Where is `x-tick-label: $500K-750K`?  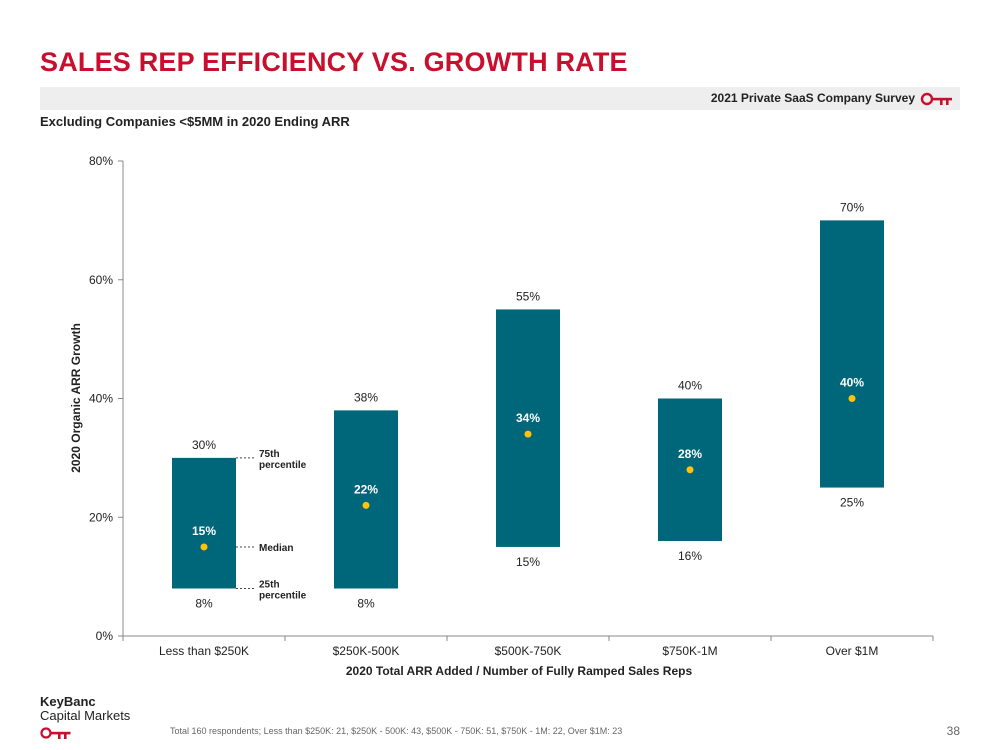 x-tick-label: $500K-750K is located at coordinates (528, 651).